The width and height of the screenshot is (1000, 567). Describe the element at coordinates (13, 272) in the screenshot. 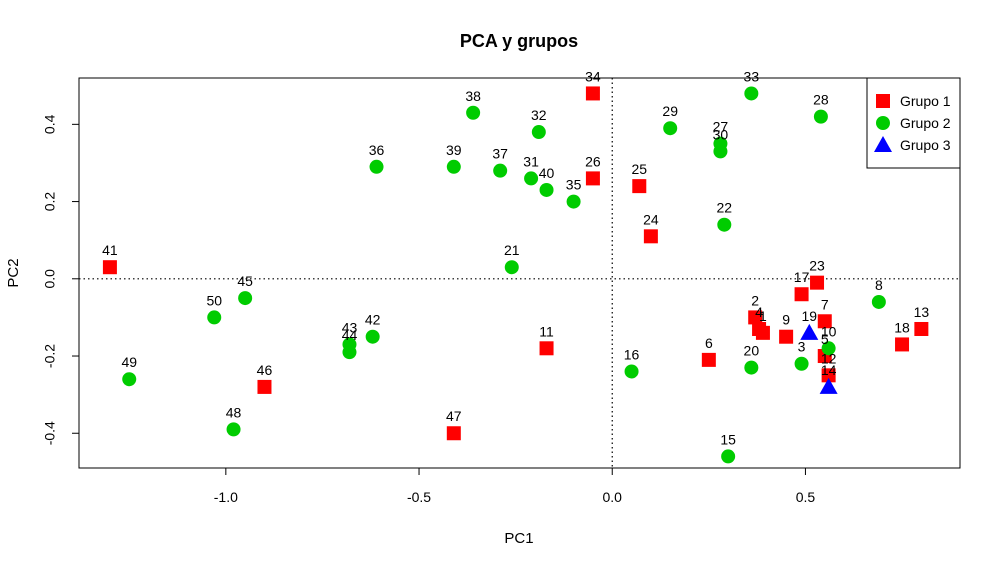

I see `y-axis-label: PC2` at that location.